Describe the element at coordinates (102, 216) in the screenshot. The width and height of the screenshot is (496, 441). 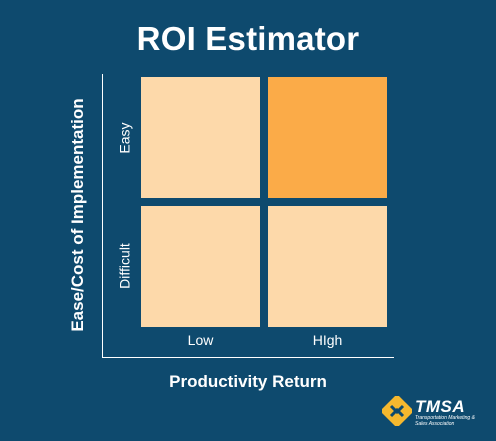
I see `y-axis-line` at that location.